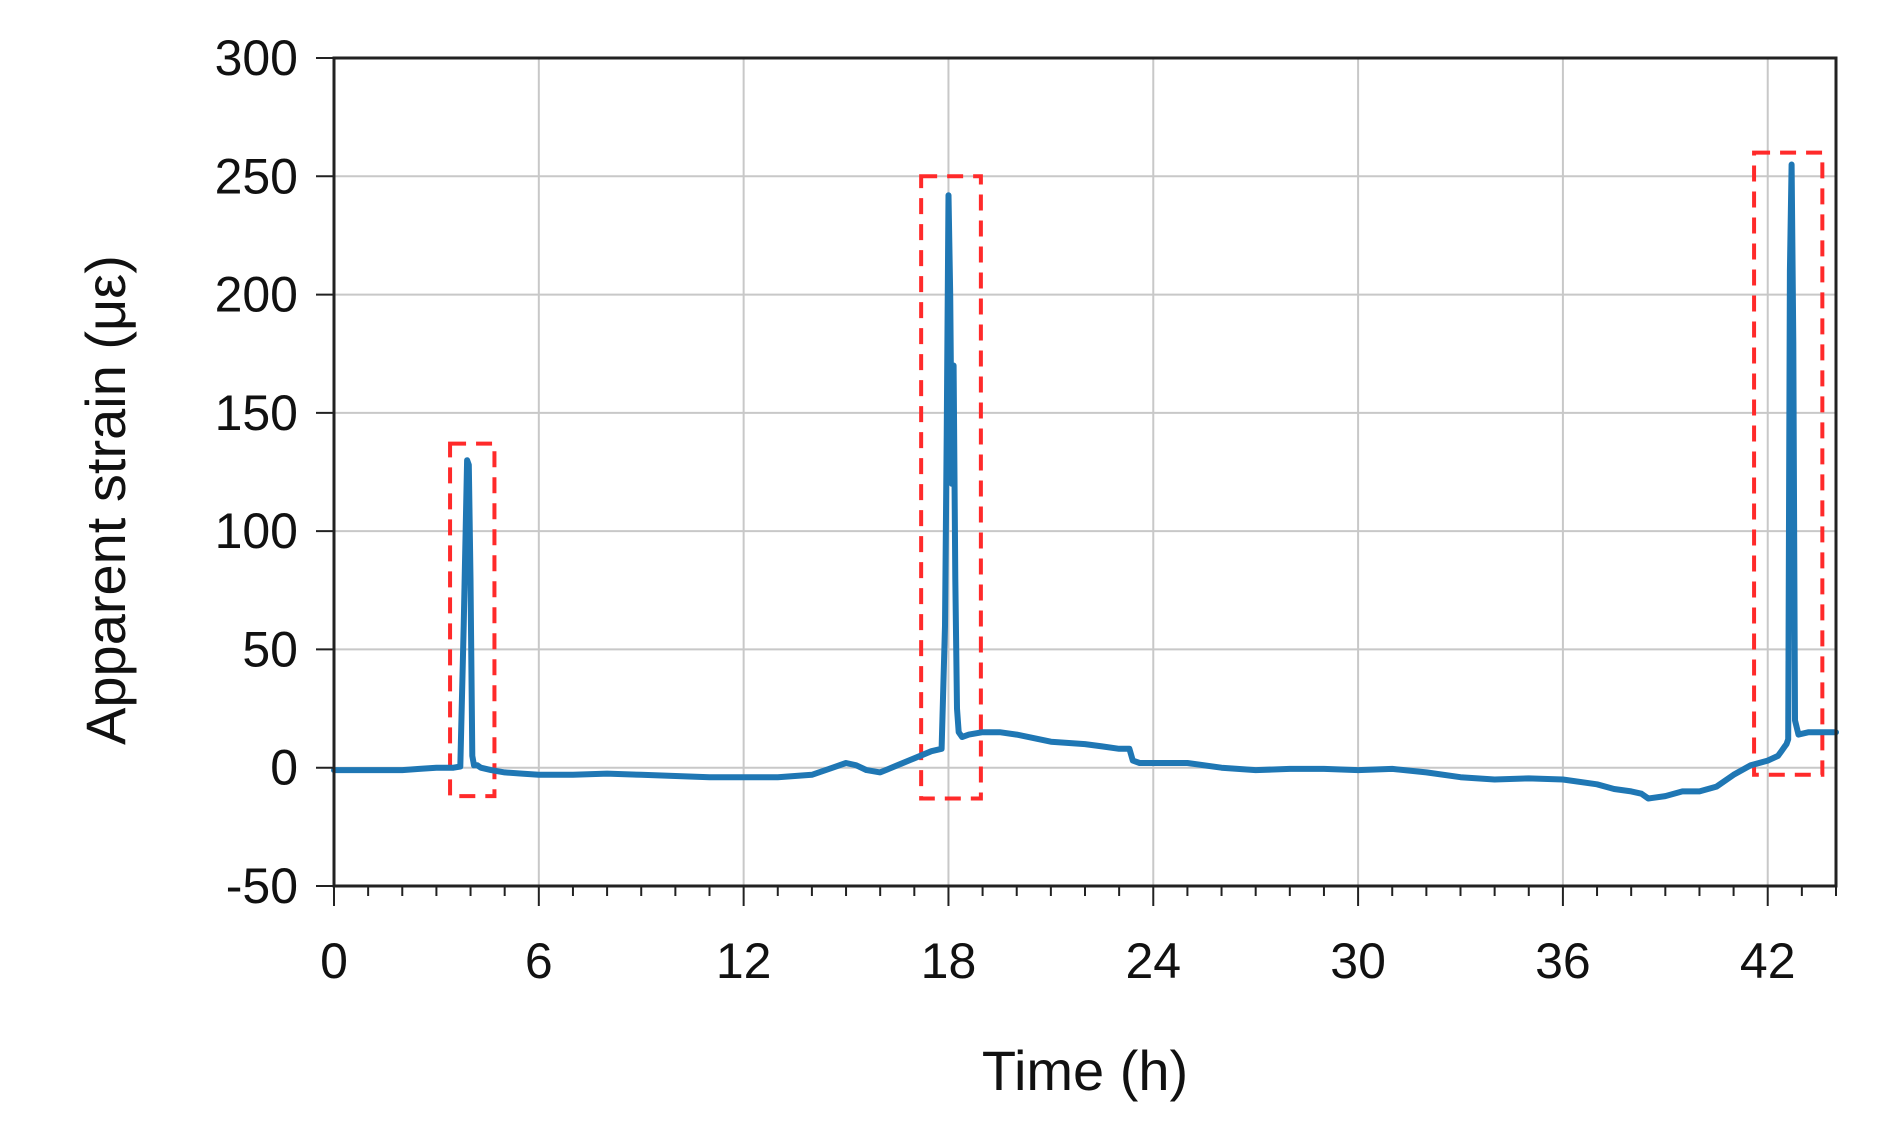 This screenshot has height=1144, width=1903. I want to click on x-tick-label: 36, so click(1563, 961).